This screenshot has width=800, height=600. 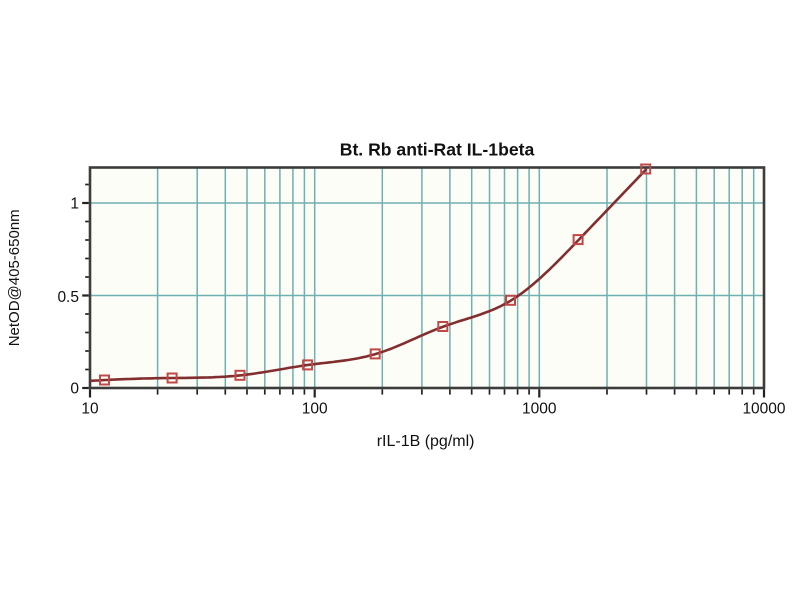 What do you see at coordinates (14, 277) in the screenshot?
I see `svg-text: NetOD@405-650nm` at bounding box center [14, 277].